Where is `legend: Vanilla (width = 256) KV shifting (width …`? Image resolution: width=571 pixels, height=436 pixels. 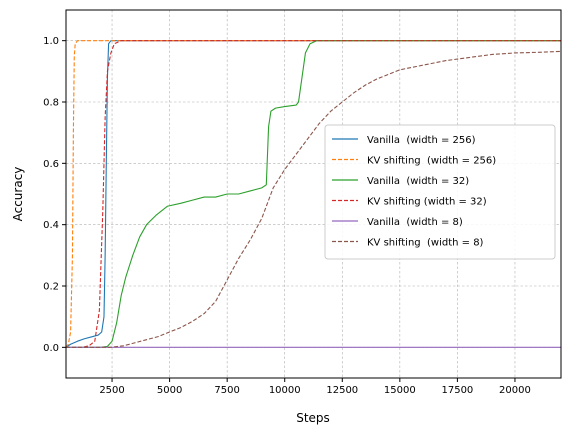
legend: Vanilla (width = 256) KV shifting (width … is located at coordinates (440, 192).